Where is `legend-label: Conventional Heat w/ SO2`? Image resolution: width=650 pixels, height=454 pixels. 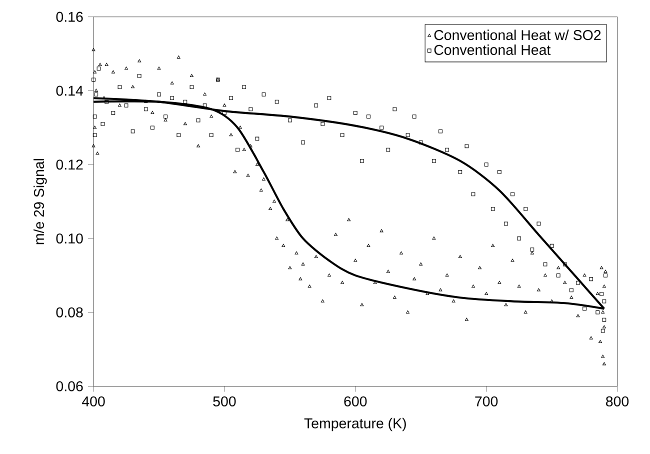 legend-label: Conventional Heat w/ SO2 is located at coordinates (517, 35).